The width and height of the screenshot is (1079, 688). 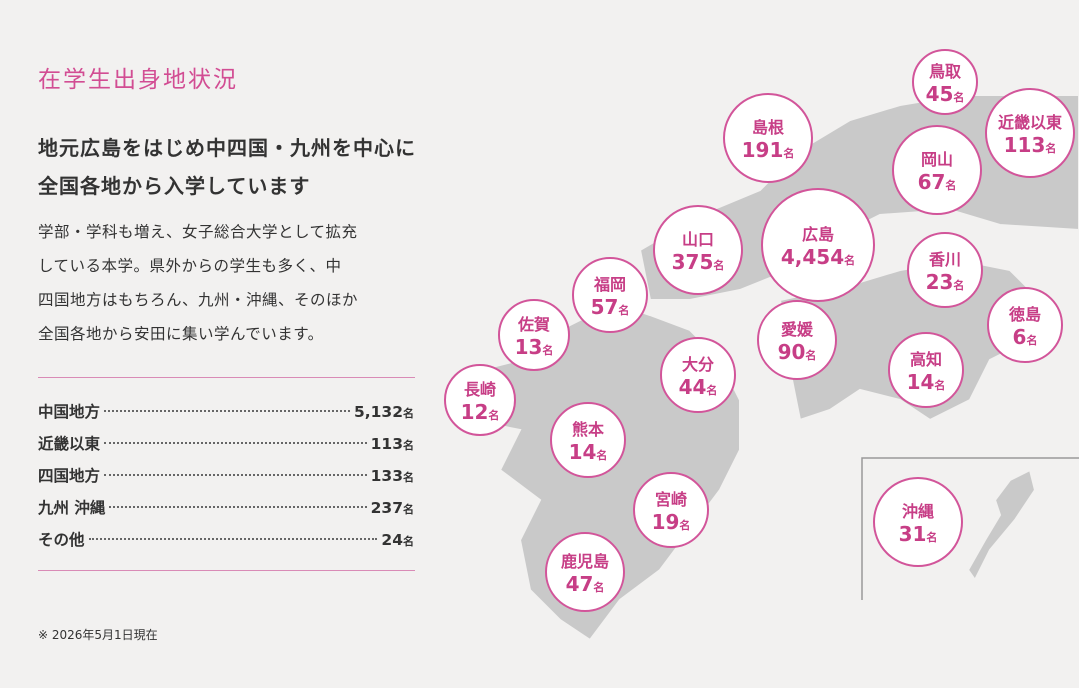 What do you see at coordinates (226, 539) in the screenshot?
I see `summary-row: その他 24 名` at bounding box center [226, 539].